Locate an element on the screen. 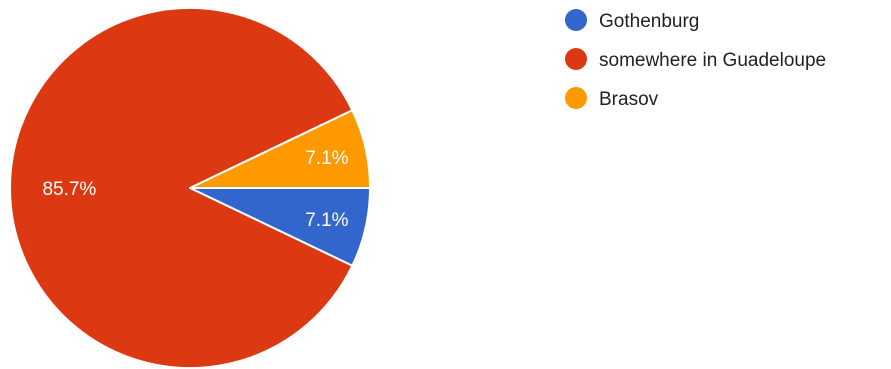 This screenshot has height=369, width=891. chart-legend: Gothenburg somewhere in Guadeloupe Brasov is located at coordinates (695, 59).